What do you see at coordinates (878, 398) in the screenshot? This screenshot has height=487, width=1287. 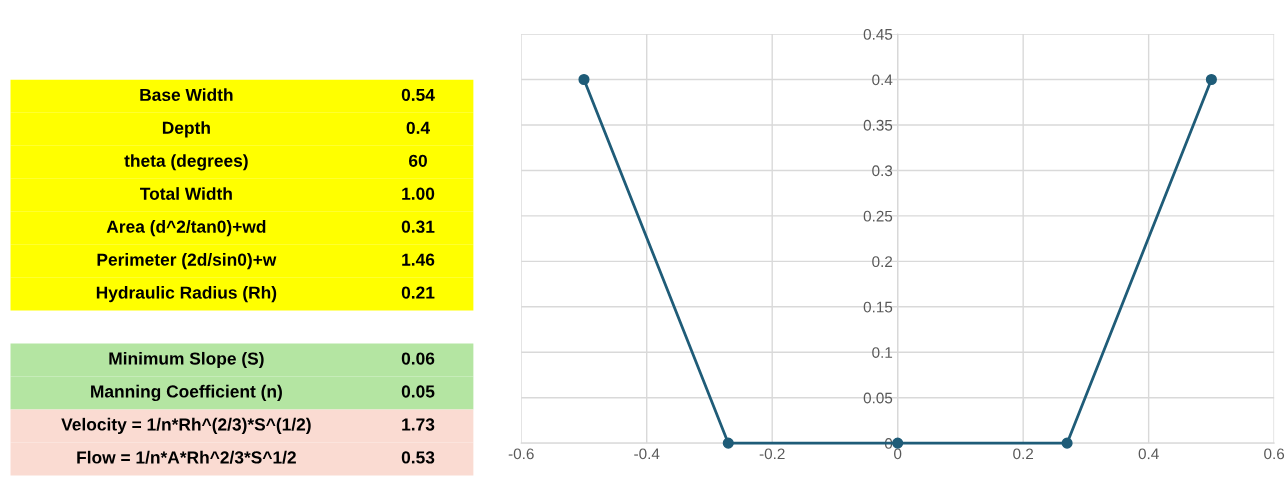 I see `y-tick-label: 0.05` at bounding box center [878, 398].